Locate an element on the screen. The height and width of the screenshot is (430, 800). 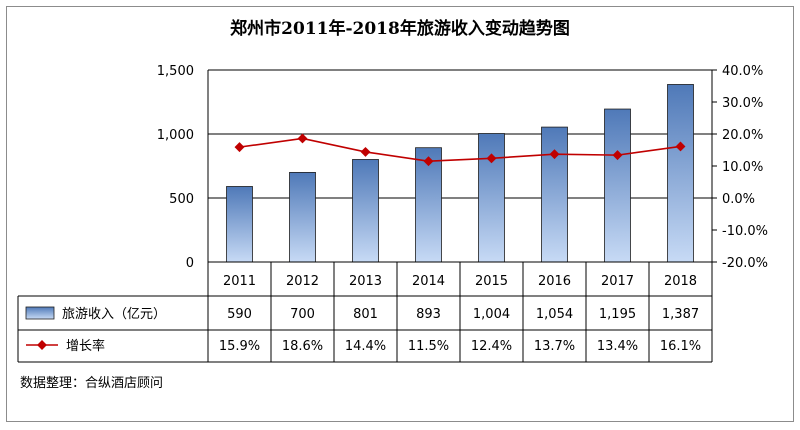
x-tick-label: 2012 is located at coordinates (302, 281).